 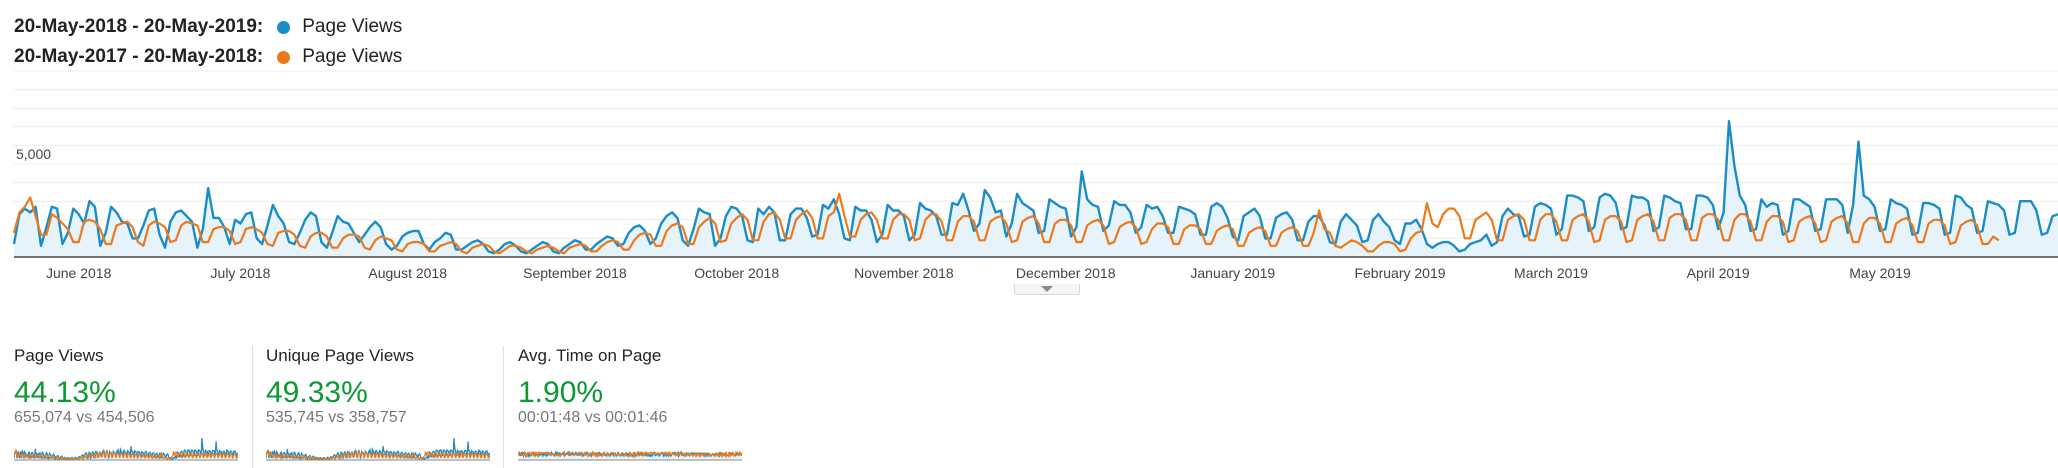 What do you see at coordinates (33, 154) in the screenshot?
I see `y-tick-label: 5,000` at bounding box center [33, 154].